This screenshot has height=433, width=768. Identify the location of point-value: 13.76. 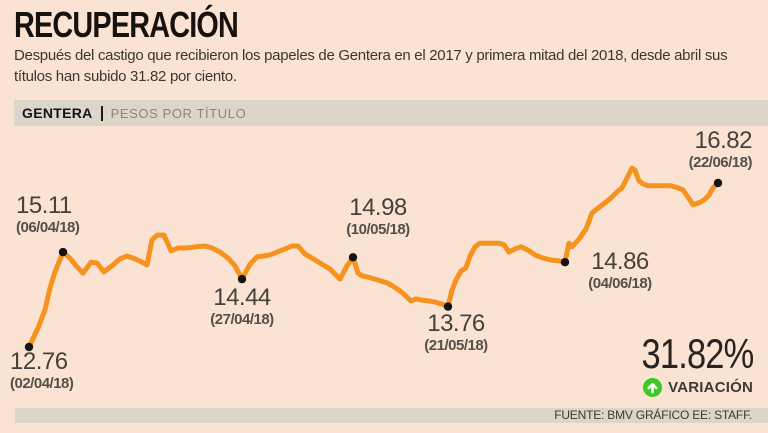
(456, 323).